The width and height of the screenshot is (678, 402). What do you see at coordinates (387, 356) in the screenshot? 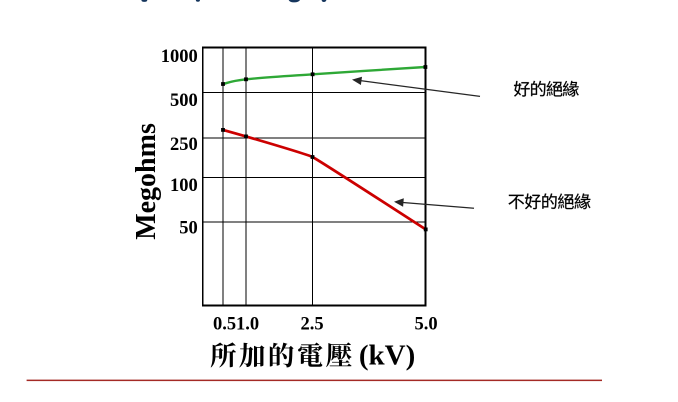
I see `svg-text: (kV)` at bounding box center [387, 356].